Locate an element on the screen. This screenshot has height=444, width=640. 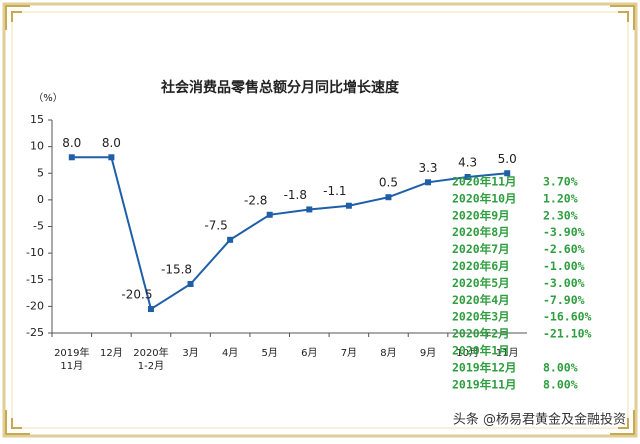
x-tick-label: 2019年 11月 is located at coordinates (71, 359).